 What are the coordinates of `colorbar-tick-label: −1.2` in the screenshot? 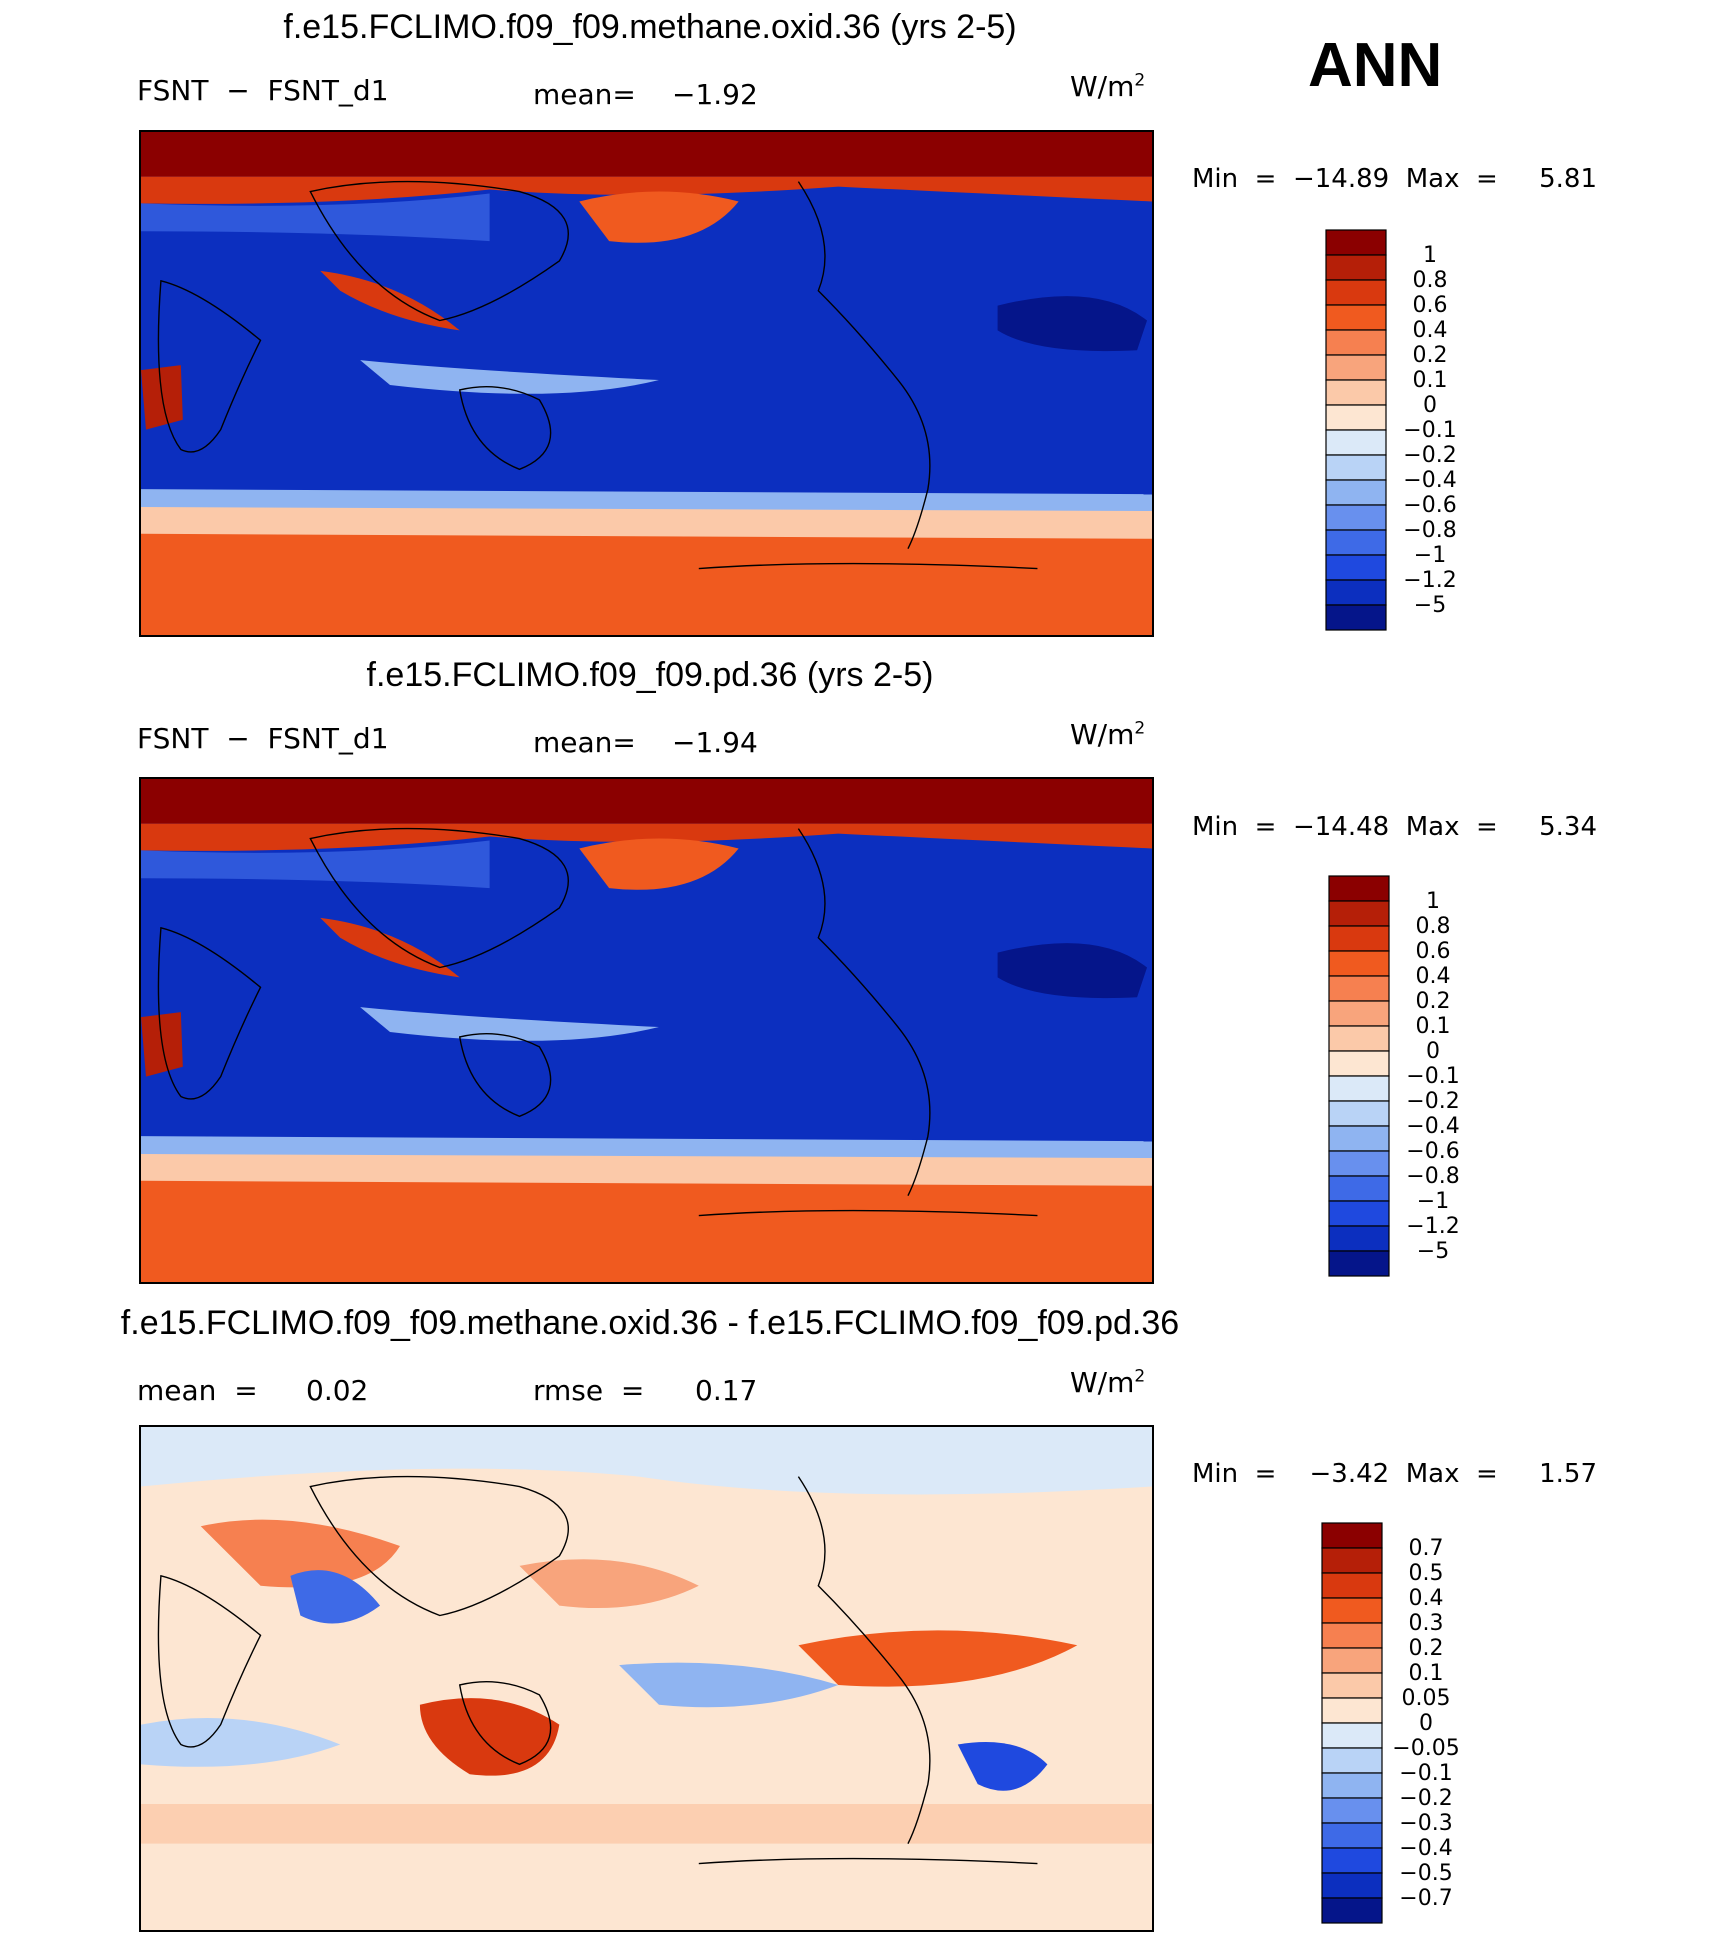 It's located at (1432, 1226).